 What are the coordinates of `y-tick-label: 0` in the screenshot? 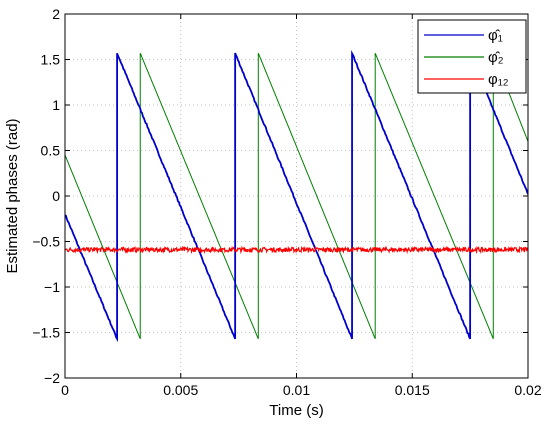 It's located at (56, 196).